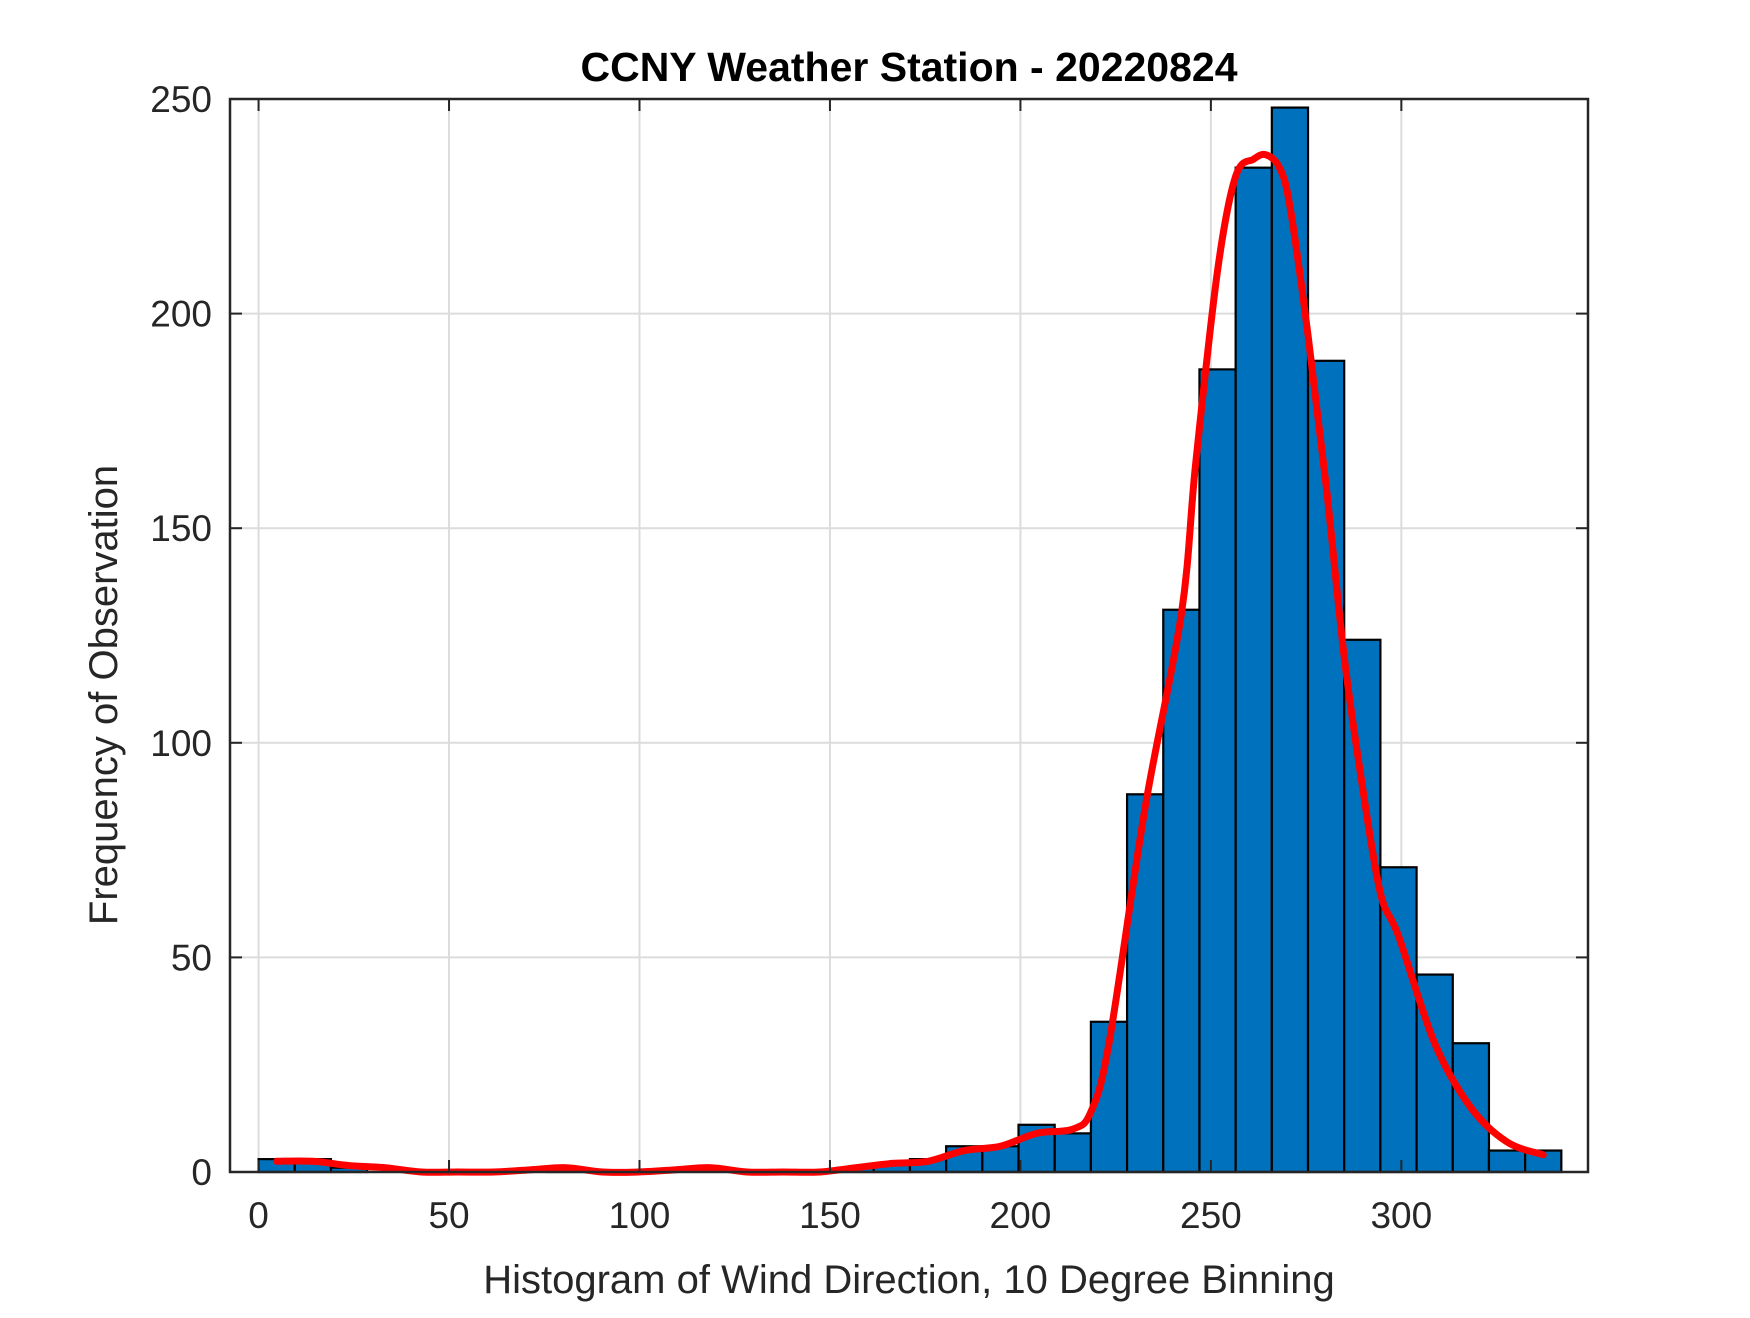 This screenshot has height=1318, width=1750. Describe the element at coordinates (1401, 1215) in the screenshot. I see `x-tick-label: 300` at that location.